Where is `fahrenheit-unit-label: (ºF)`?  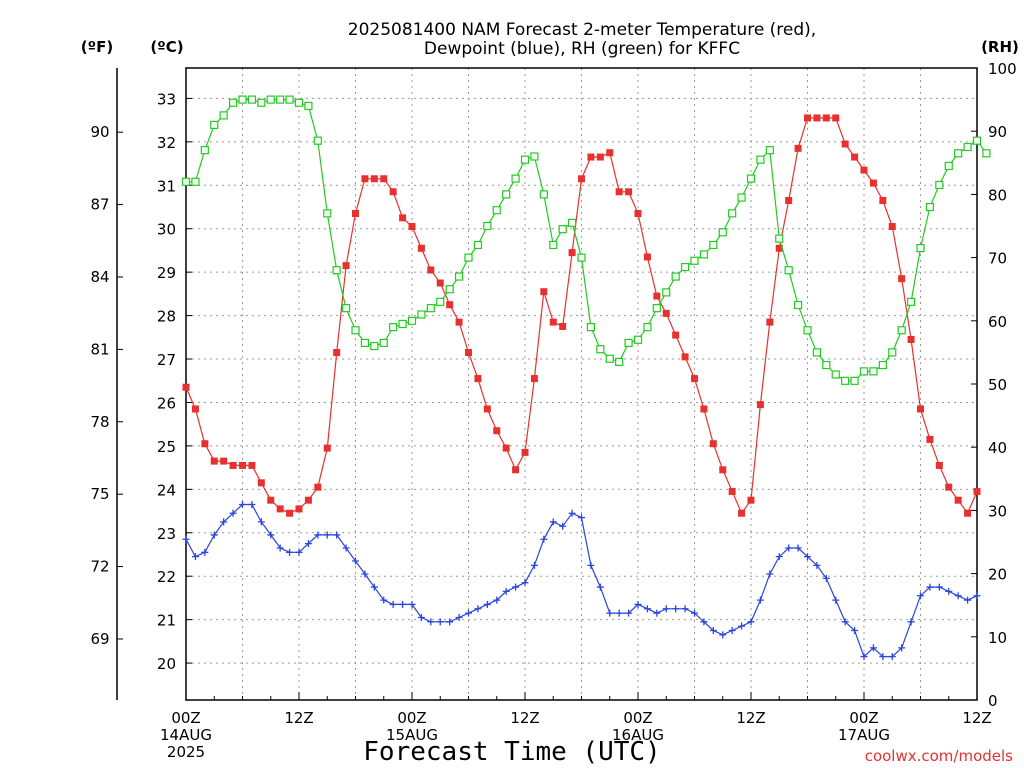 fahrenheit-unit-label: (ºF) is located at coordinates (97, 47).